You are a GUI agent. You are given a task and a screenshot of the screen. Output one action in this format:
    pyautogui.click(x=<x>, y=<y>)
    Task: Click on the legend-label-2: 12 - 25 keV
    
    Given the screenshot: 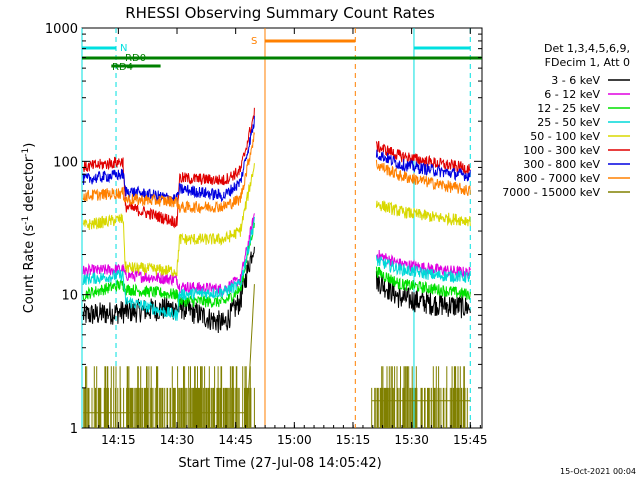 What is the action you would take?
    pyautogui.click(x=568, y=108)
    